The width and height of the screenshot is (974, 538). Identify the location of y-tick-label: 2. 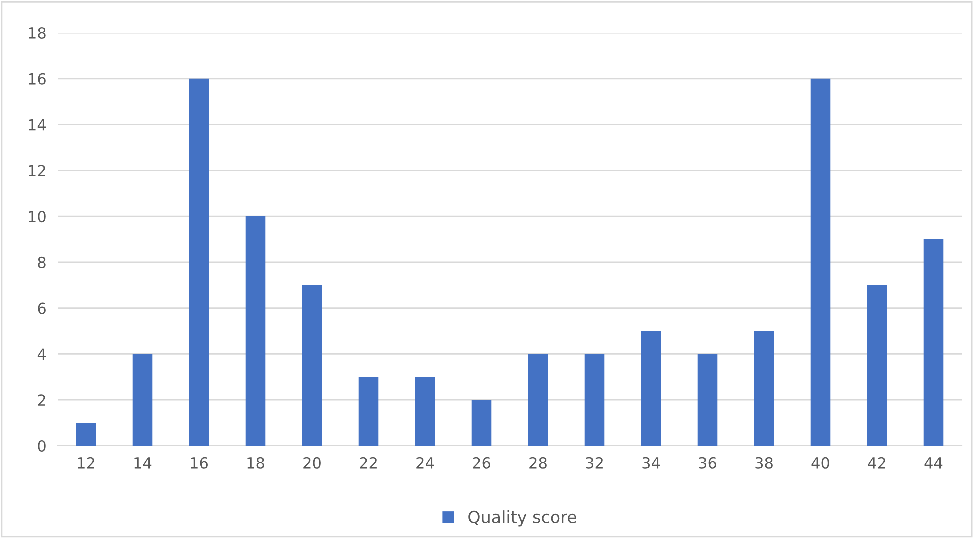
(42, 400).